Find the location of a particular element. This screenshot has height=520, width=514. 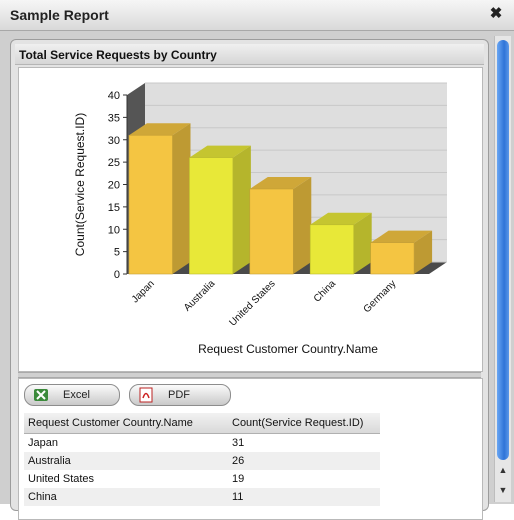

table-row: Japan 31 is located at coordinates (202, 442).